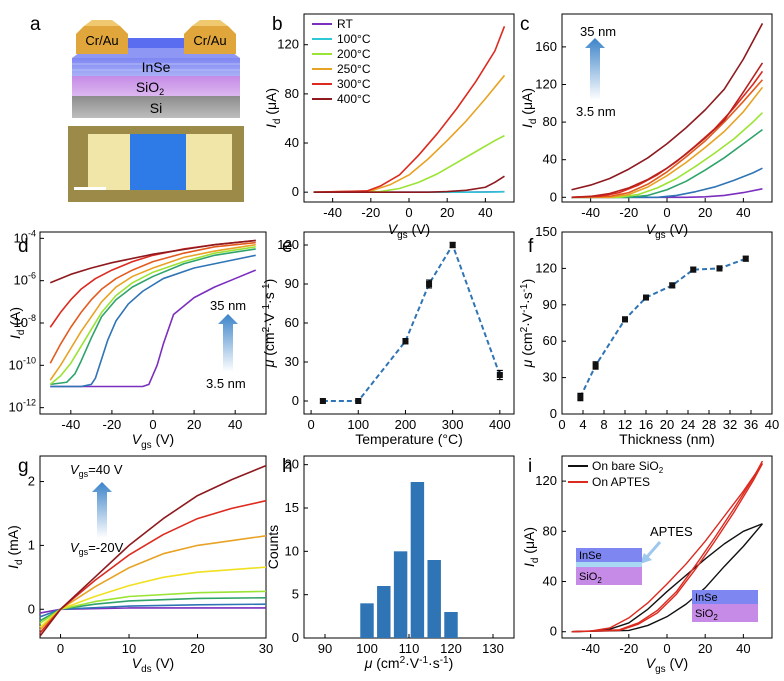 The width and height of the screenshot is (784, 681). I want to click on label-vgs-neg20: Vgs=-20V, so click(97, 548).